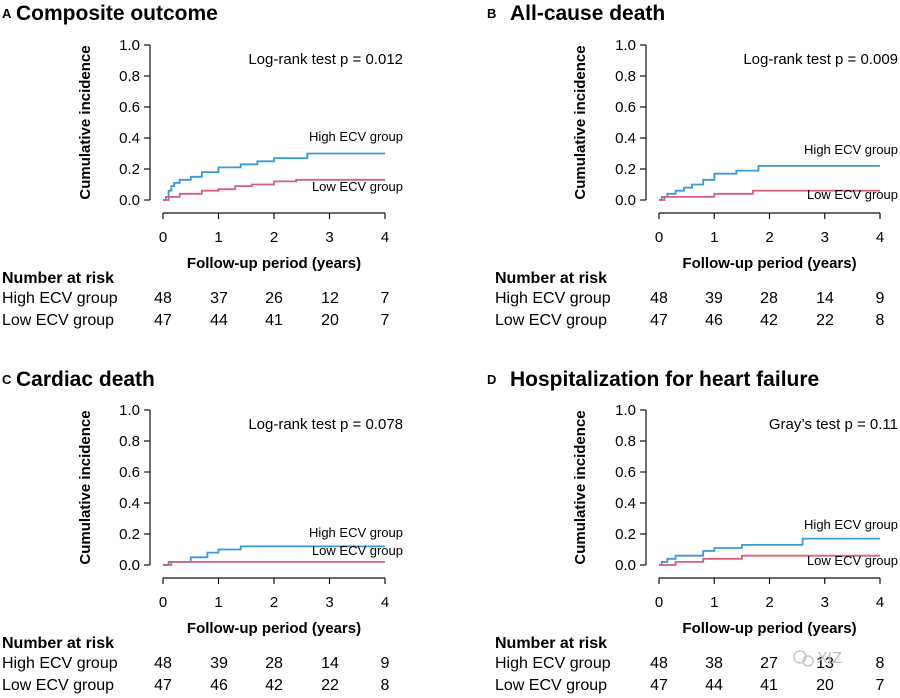  Describe the element at coordinates (274, 298) in the screenshot. I see `risk-count: 26` at that location.